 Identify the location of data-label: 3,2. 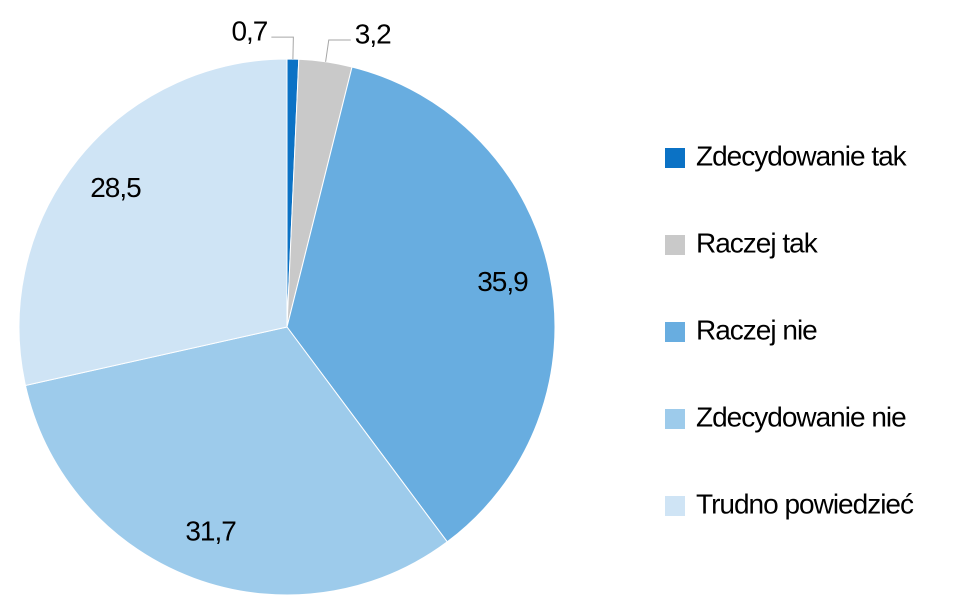
(373, 33).